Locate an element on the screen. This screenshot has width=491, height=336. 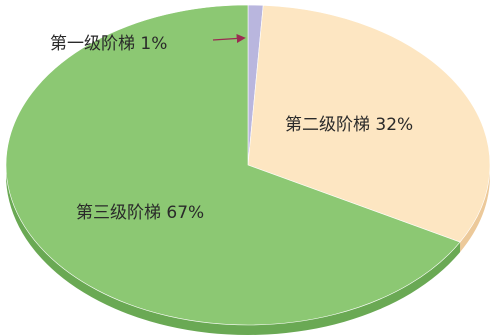
pie-label-level-2: 第二级阶梯 32% is located at coordinates (349, 125).